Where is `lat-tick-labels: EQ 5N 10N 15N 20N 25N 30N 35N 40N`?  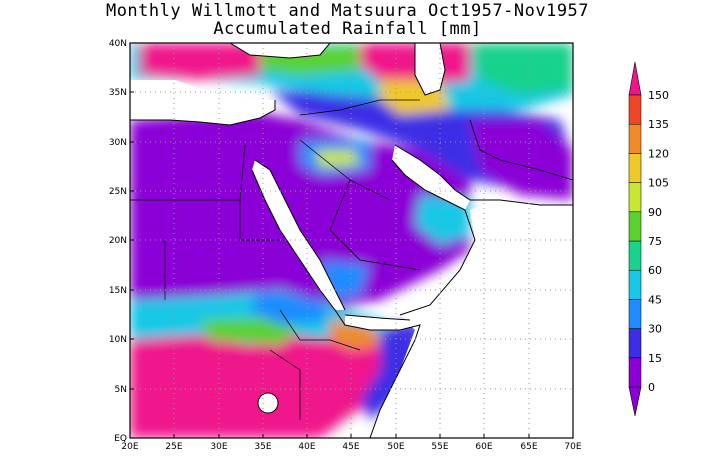 lat-tick-labels: EQ 5N 10N 15N 20N 25N 30N 35N 40N is located at coordinates (118, 241).